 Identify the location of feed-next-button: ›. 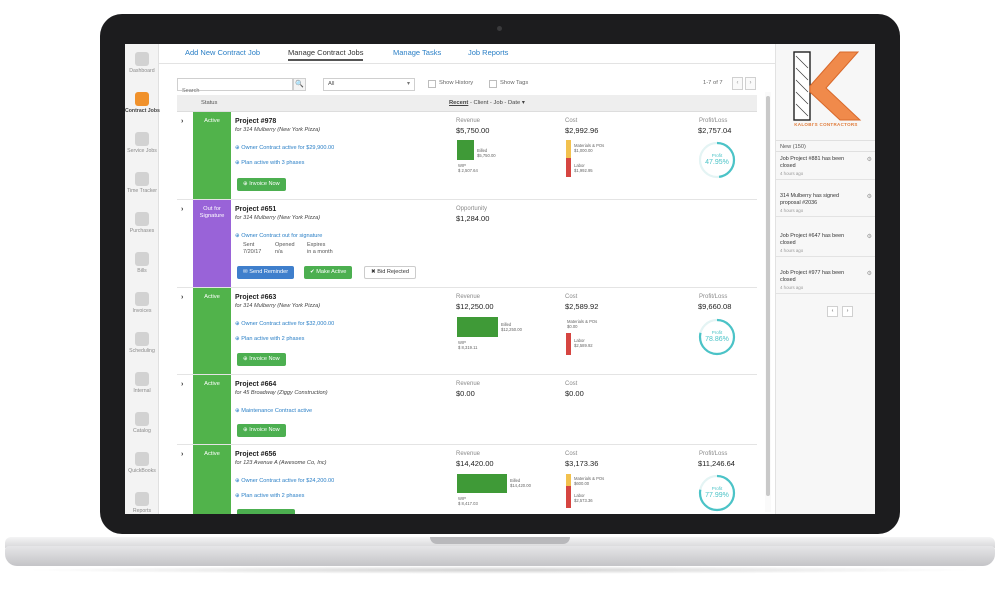
(847, 311).